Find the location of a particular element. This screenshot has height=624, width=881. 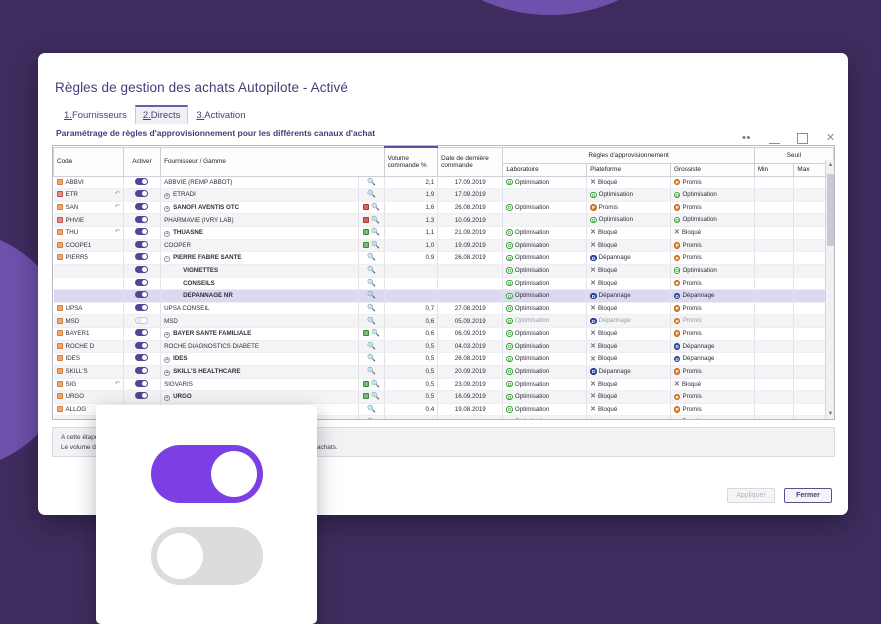

cell-code: ROCHE D is located at coordinates (88, 347).